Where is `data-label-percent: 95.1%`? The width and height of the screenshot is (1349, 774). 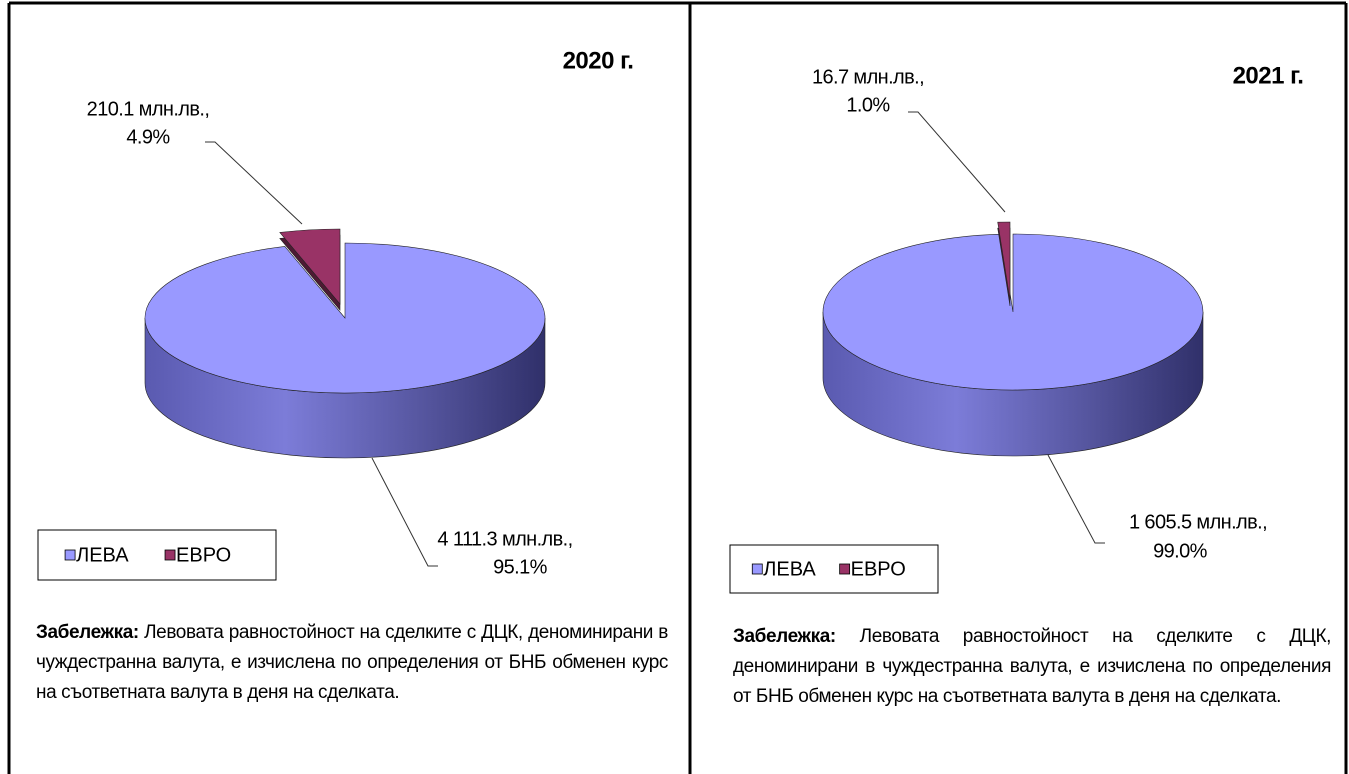 data-label-percent: 95.1% is located at coordinates (520, 567).